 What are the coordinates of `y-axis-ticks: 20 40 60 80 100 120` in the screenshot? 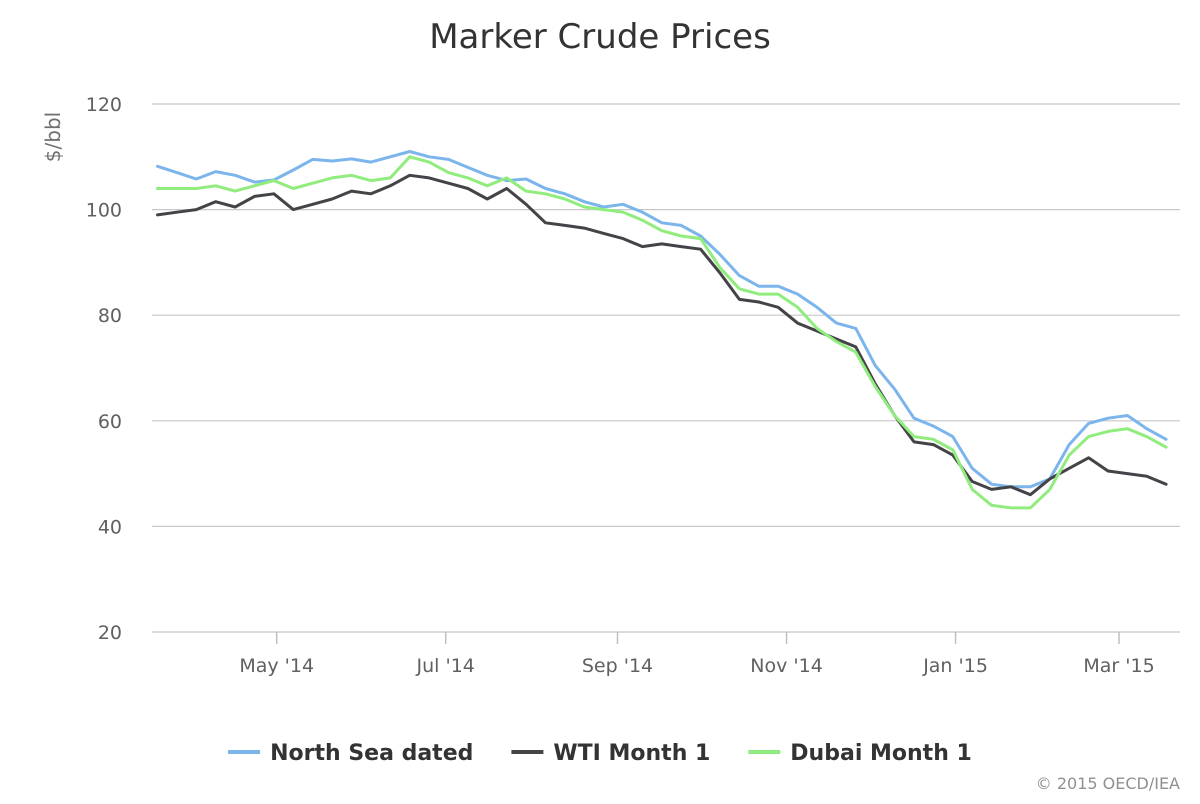 It's located at (104, 369).